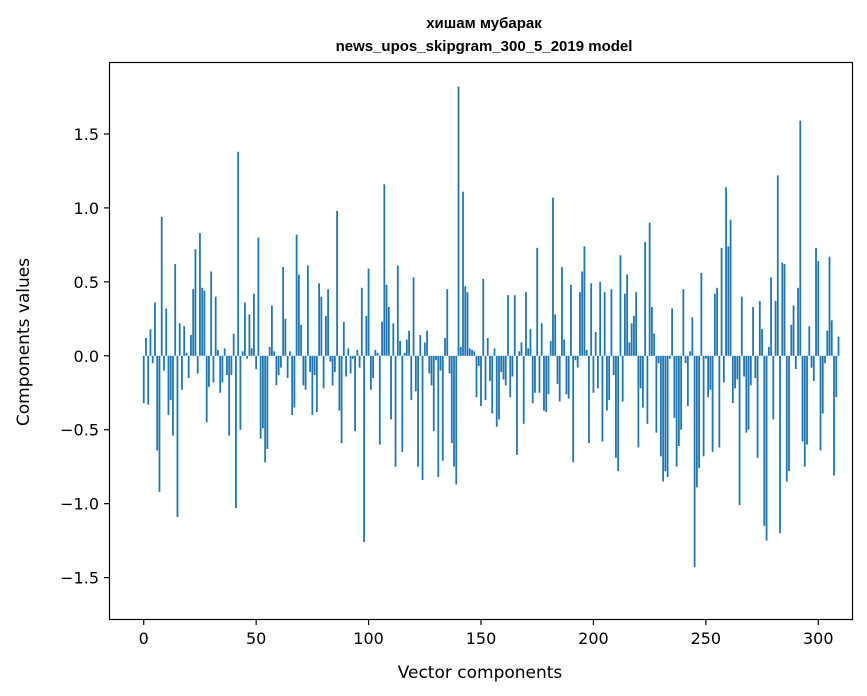 The height and width of the screenshot is (696, 867). What do you see at coordinates (818, 638) in the screenshot?
I see `x-tick-label: 300` at bounding box center [818, 638].